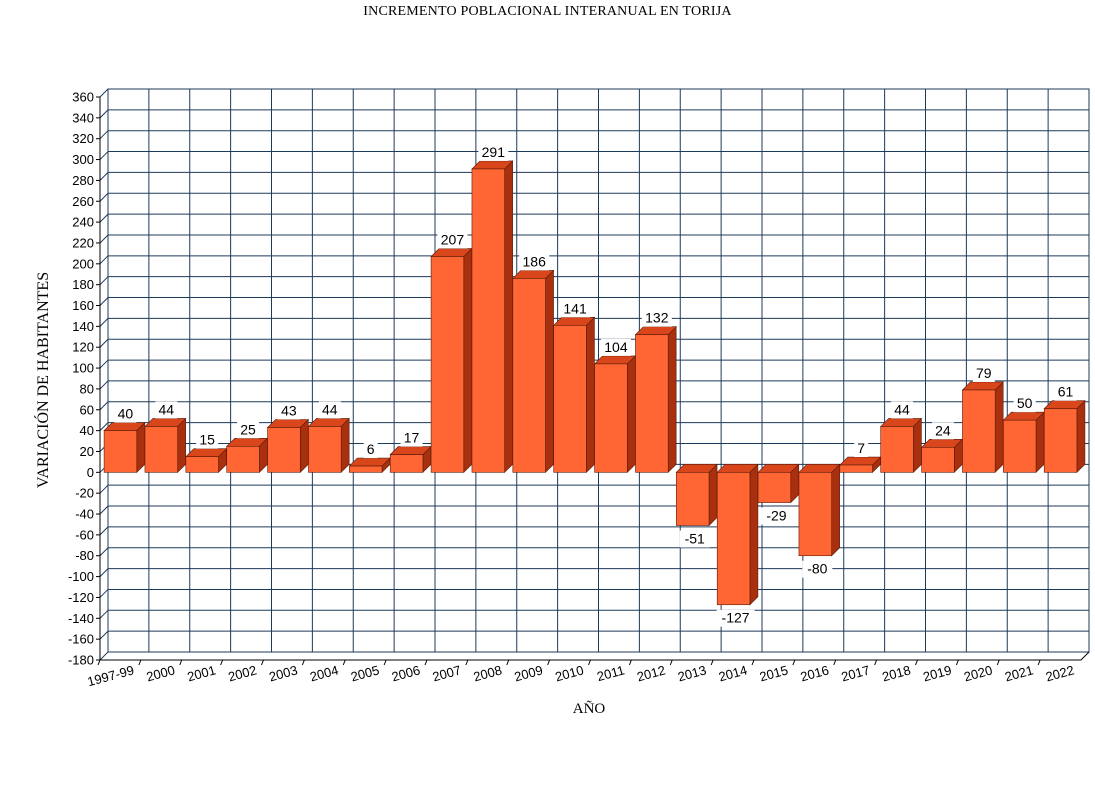  Describe the element at coordinates (695, 539) in the screenshot. I see `data-label: -51` at that location.